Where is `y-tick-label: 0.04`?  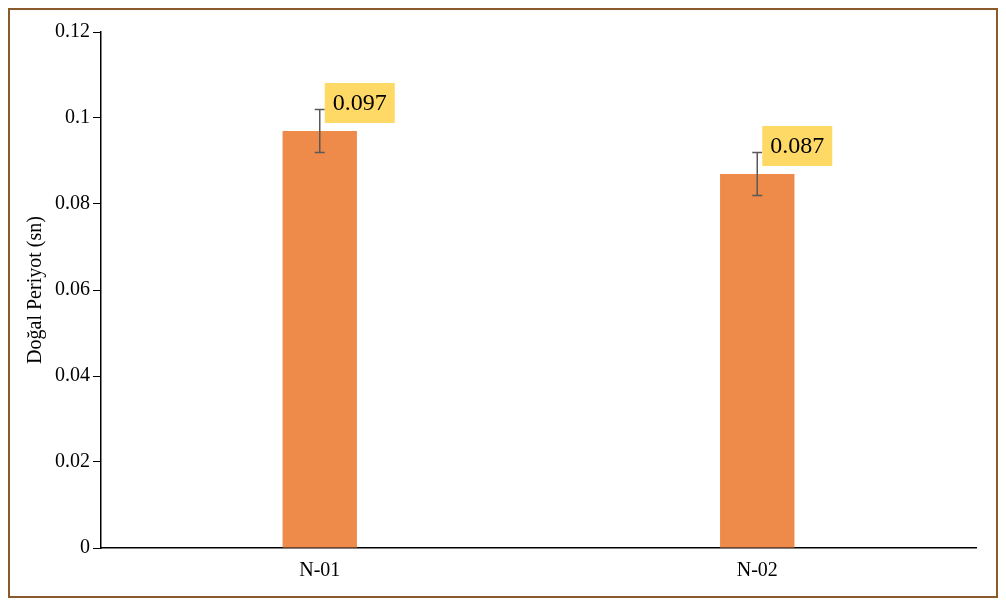
y-tick-label: 0.04 is located at coordinates (72, 374).